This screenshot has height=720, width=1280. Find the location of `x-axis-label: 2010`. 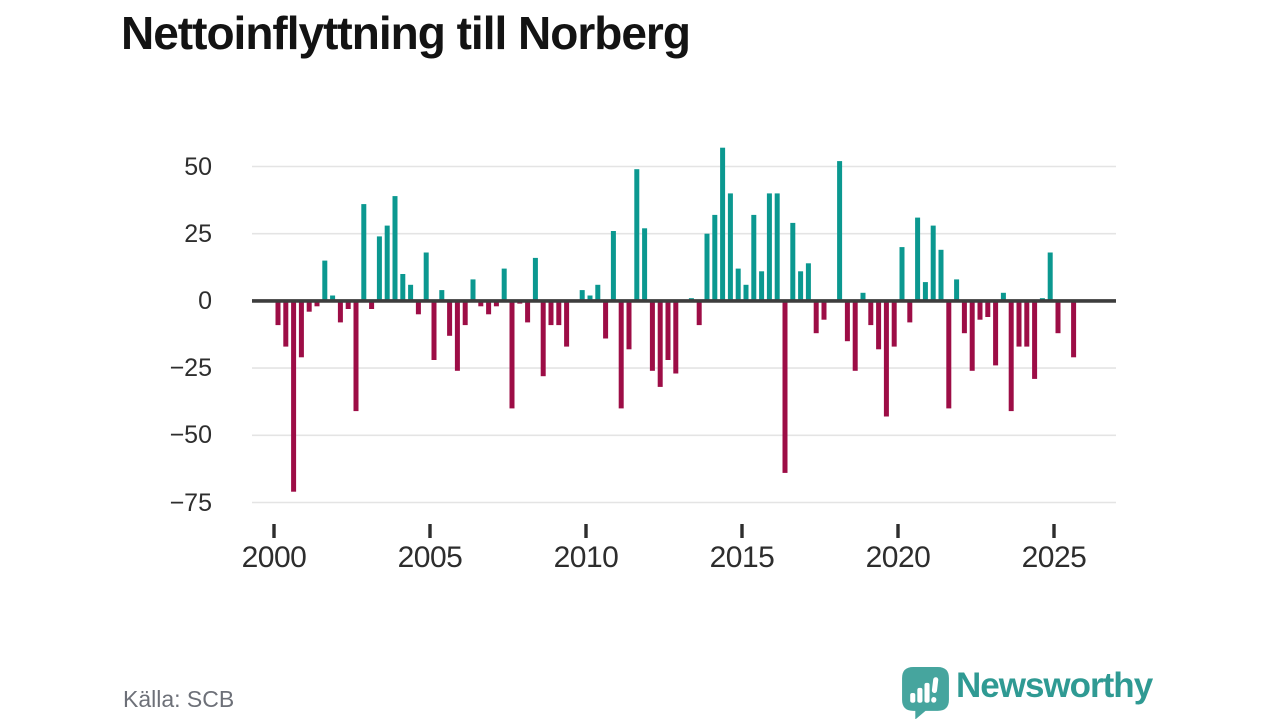

x-axis-label: 2010 is located at coordinates (586, 557).